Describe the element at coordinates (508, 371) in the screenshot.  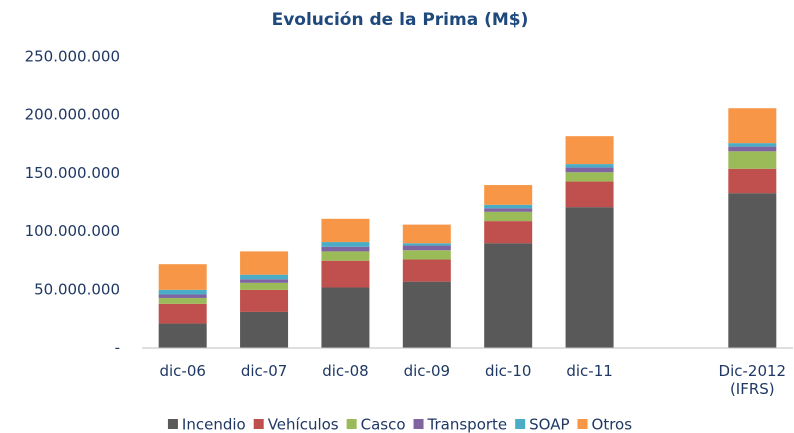
I see `x-tick-label: dic-10` at that location.